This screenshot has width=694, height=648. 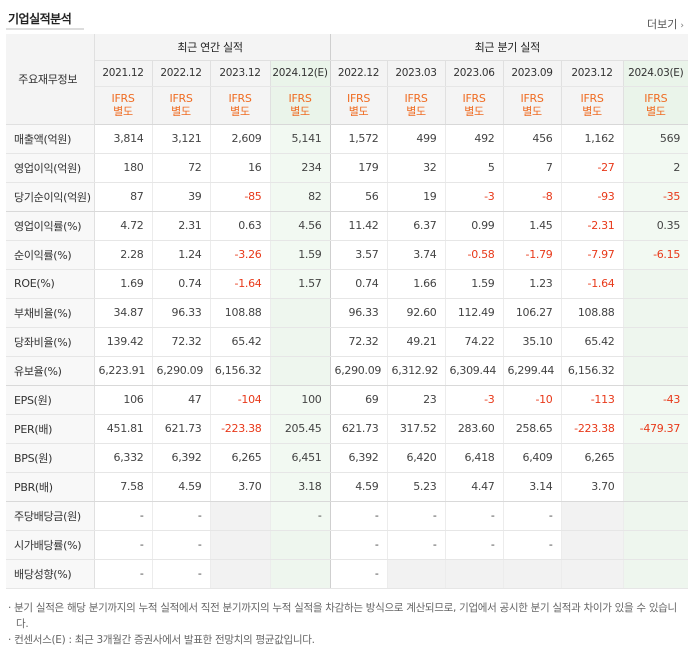 What do you see at coordinates (181, 458) in the screenshot?
I see `table-cell: 6,392` at bounding box center [181, 458].